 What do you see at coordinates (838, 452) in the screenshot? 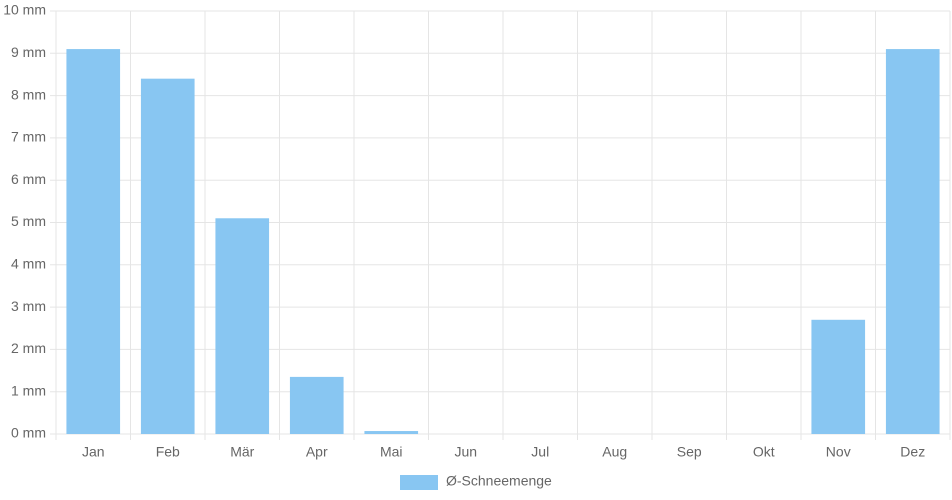
I see `x-tick-label: Nov` at bounding box center [838, 452].